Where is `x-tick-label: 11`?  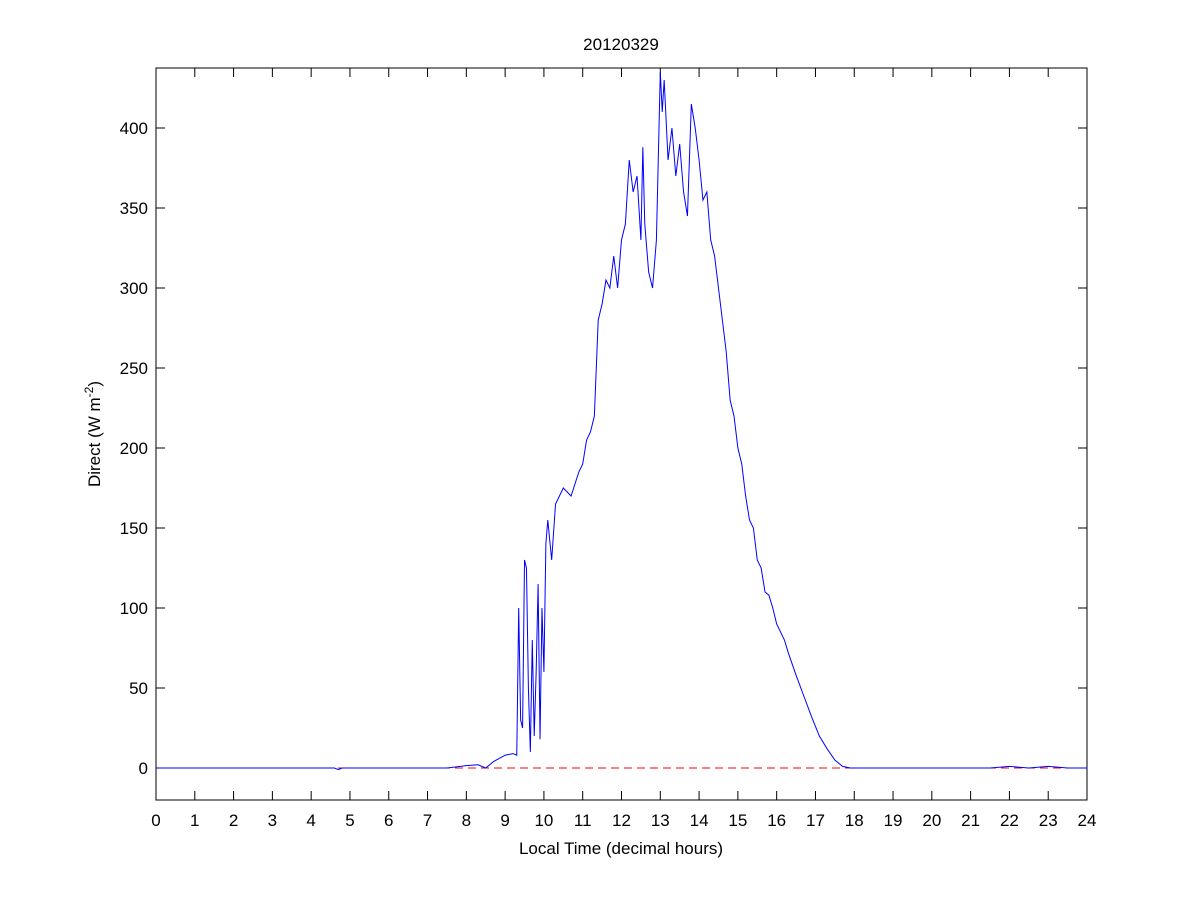 x-tick-label: 11 is located at coordinates (583, 820).